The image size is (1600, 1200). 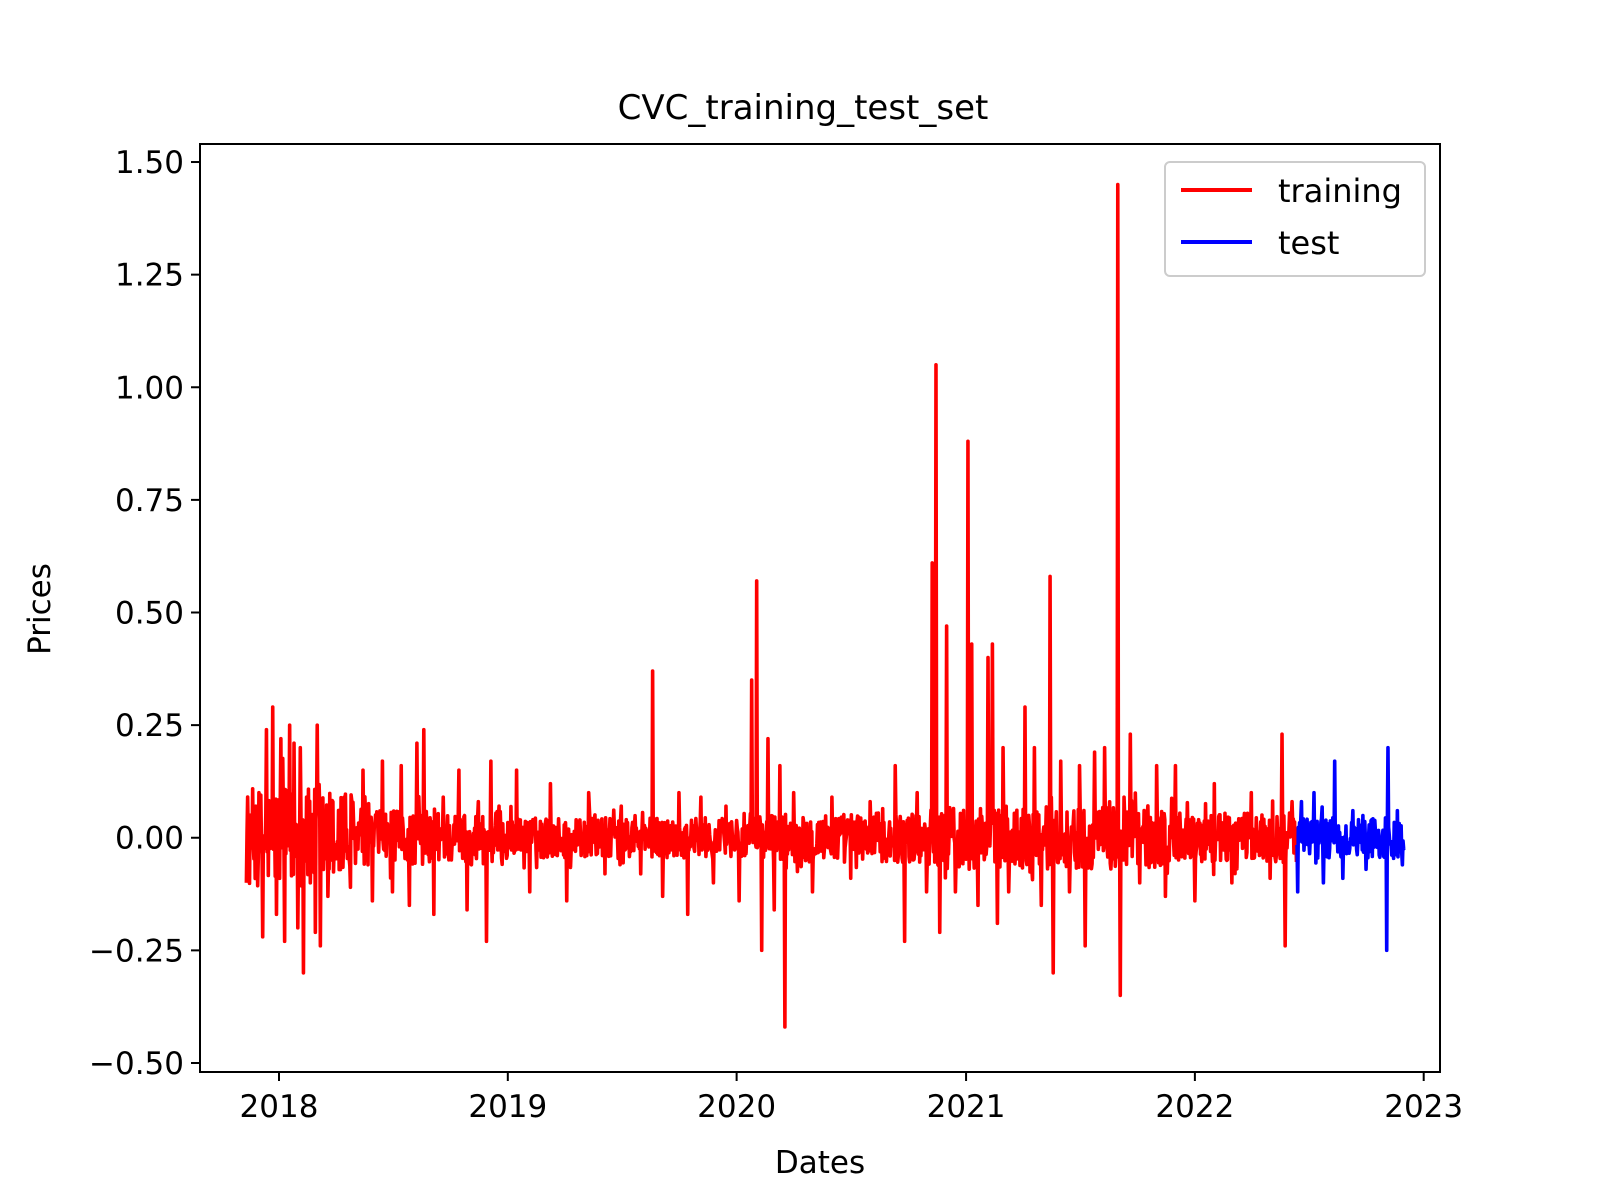 What do you see at coordinates (1308, 243) in the screenshot?
I see `legend-label-test: test` at bounding box center [1308, 243].